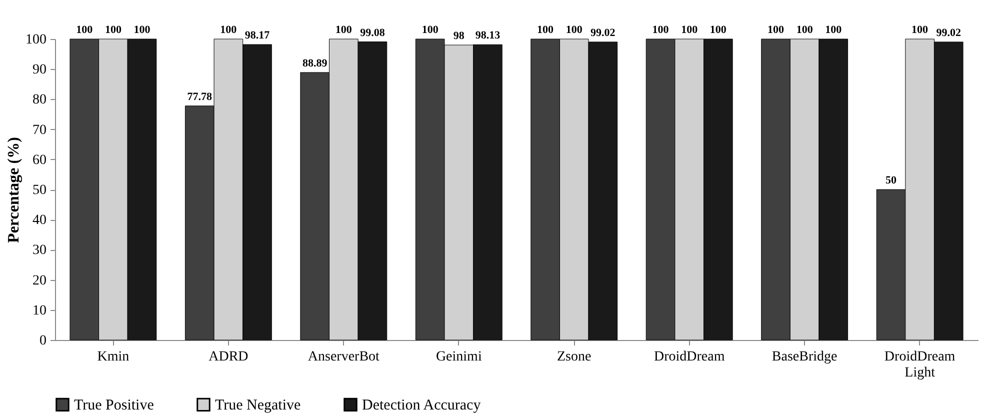 This screenshot has height=418, width=988. I want to click on y-tick-label: 20, so click(39, 280).